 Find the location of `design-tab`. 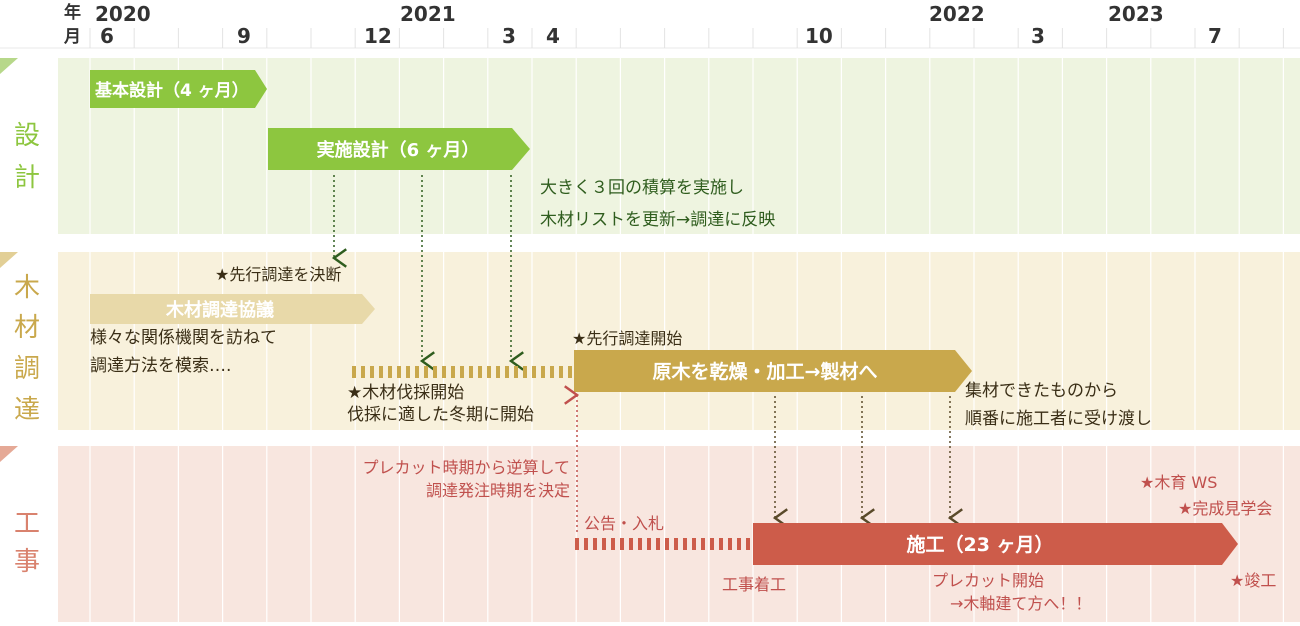

design-tab is located at coordinates (9, 66).